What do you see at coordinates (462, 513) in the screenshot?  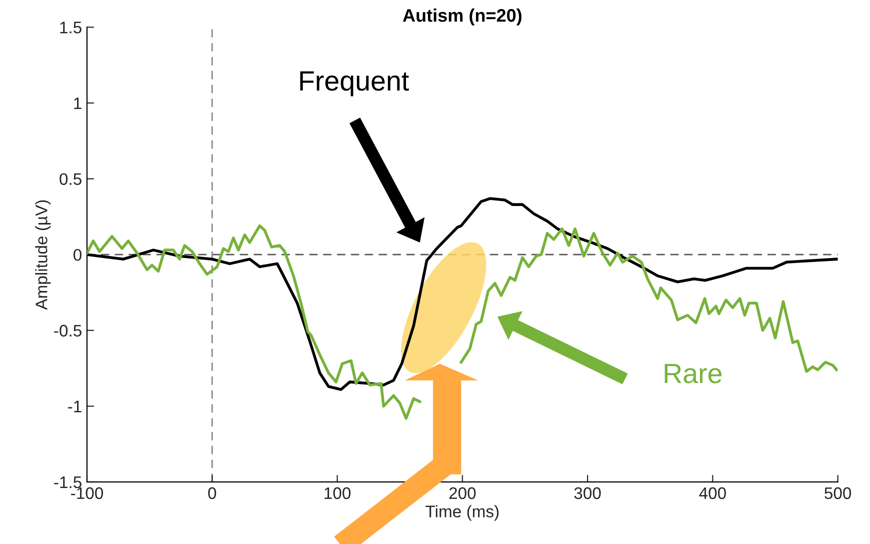 I see `x-axis-title: Time (ms)` at bounding box center [462, 513].